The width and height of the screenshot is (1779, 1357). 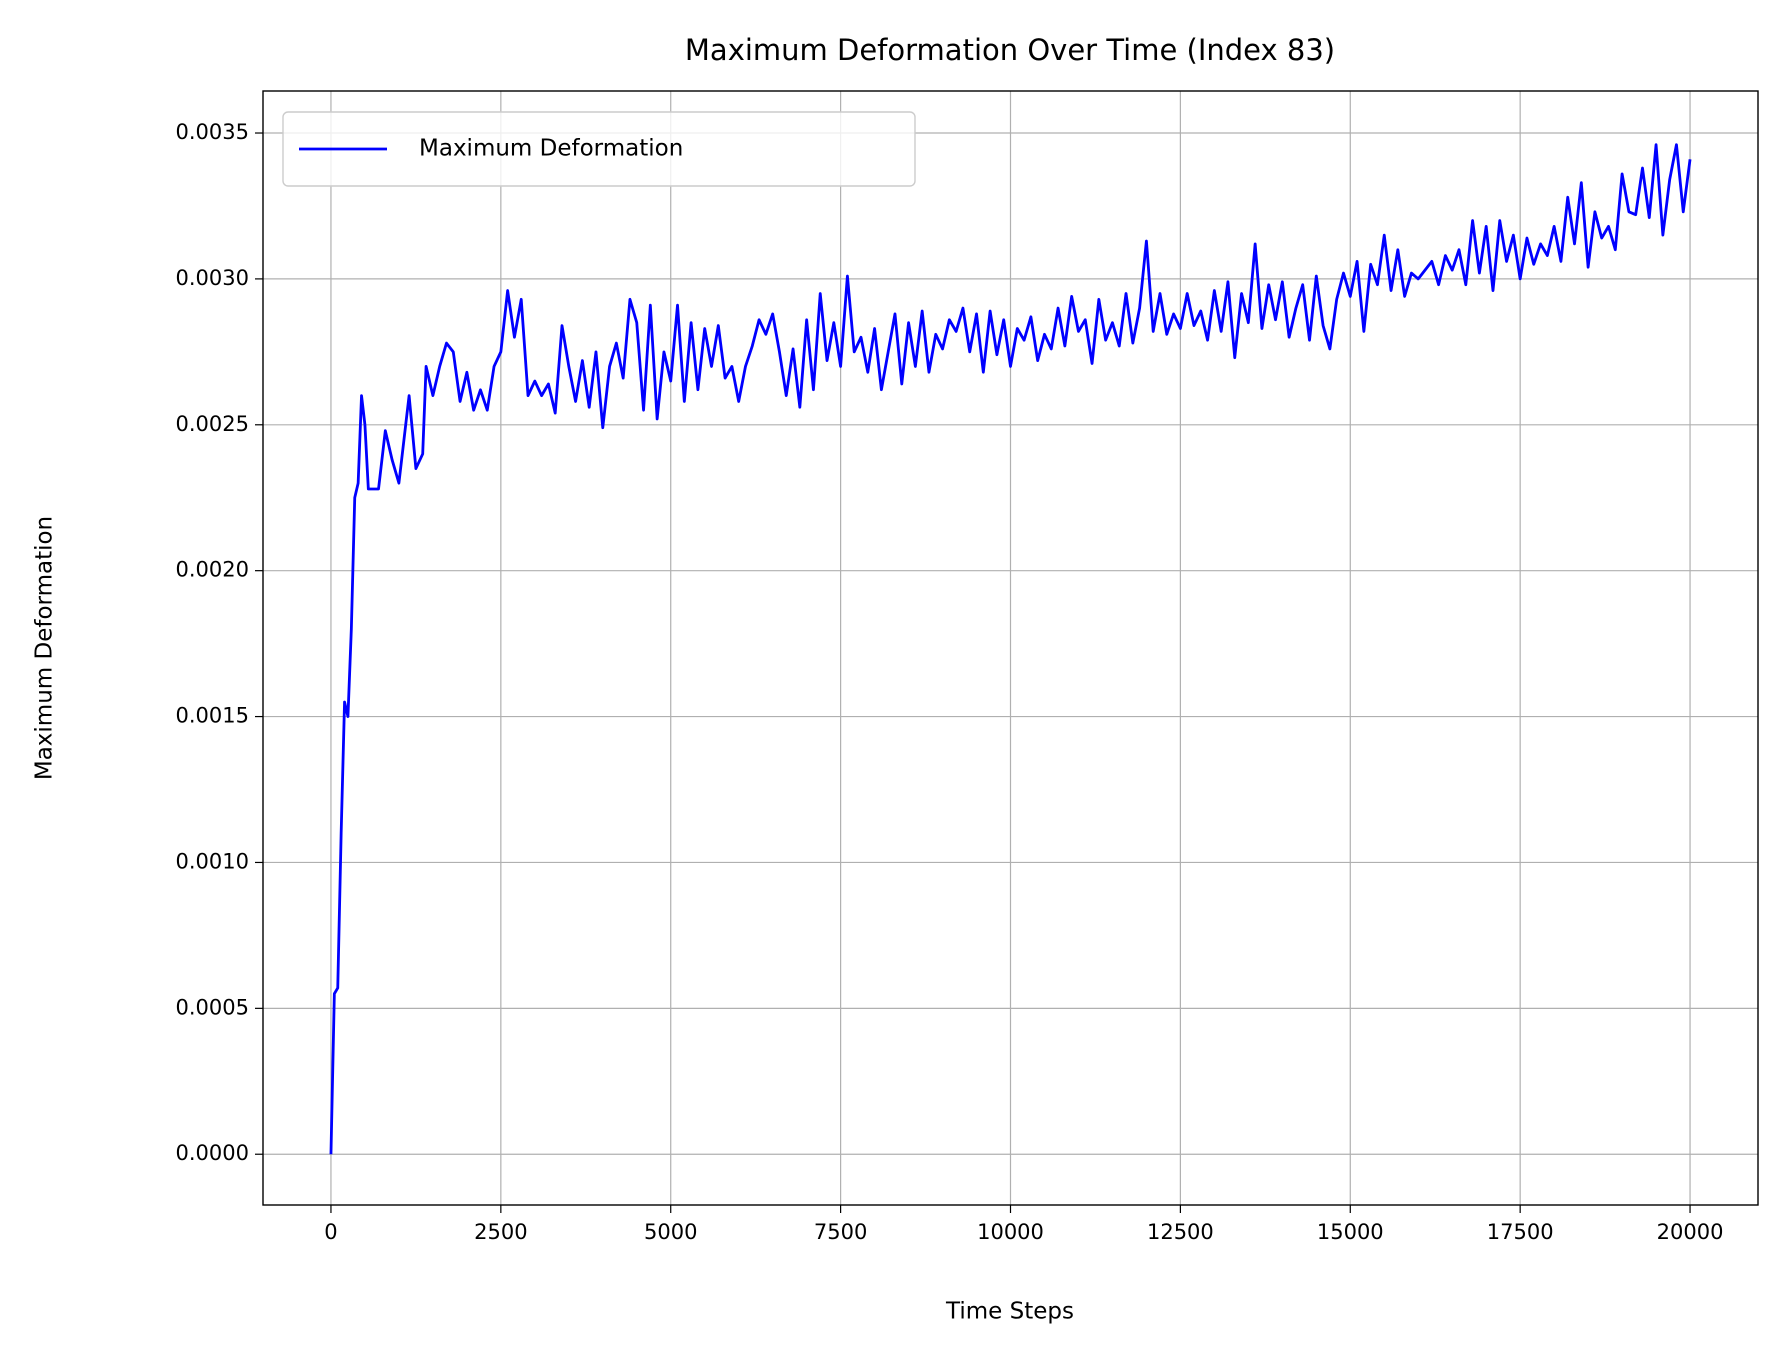 What do you see at coordinates (1690, 1232) in the screenshot?
I see `x-tick-label: 20000` at bounding box center [1690, 1232].